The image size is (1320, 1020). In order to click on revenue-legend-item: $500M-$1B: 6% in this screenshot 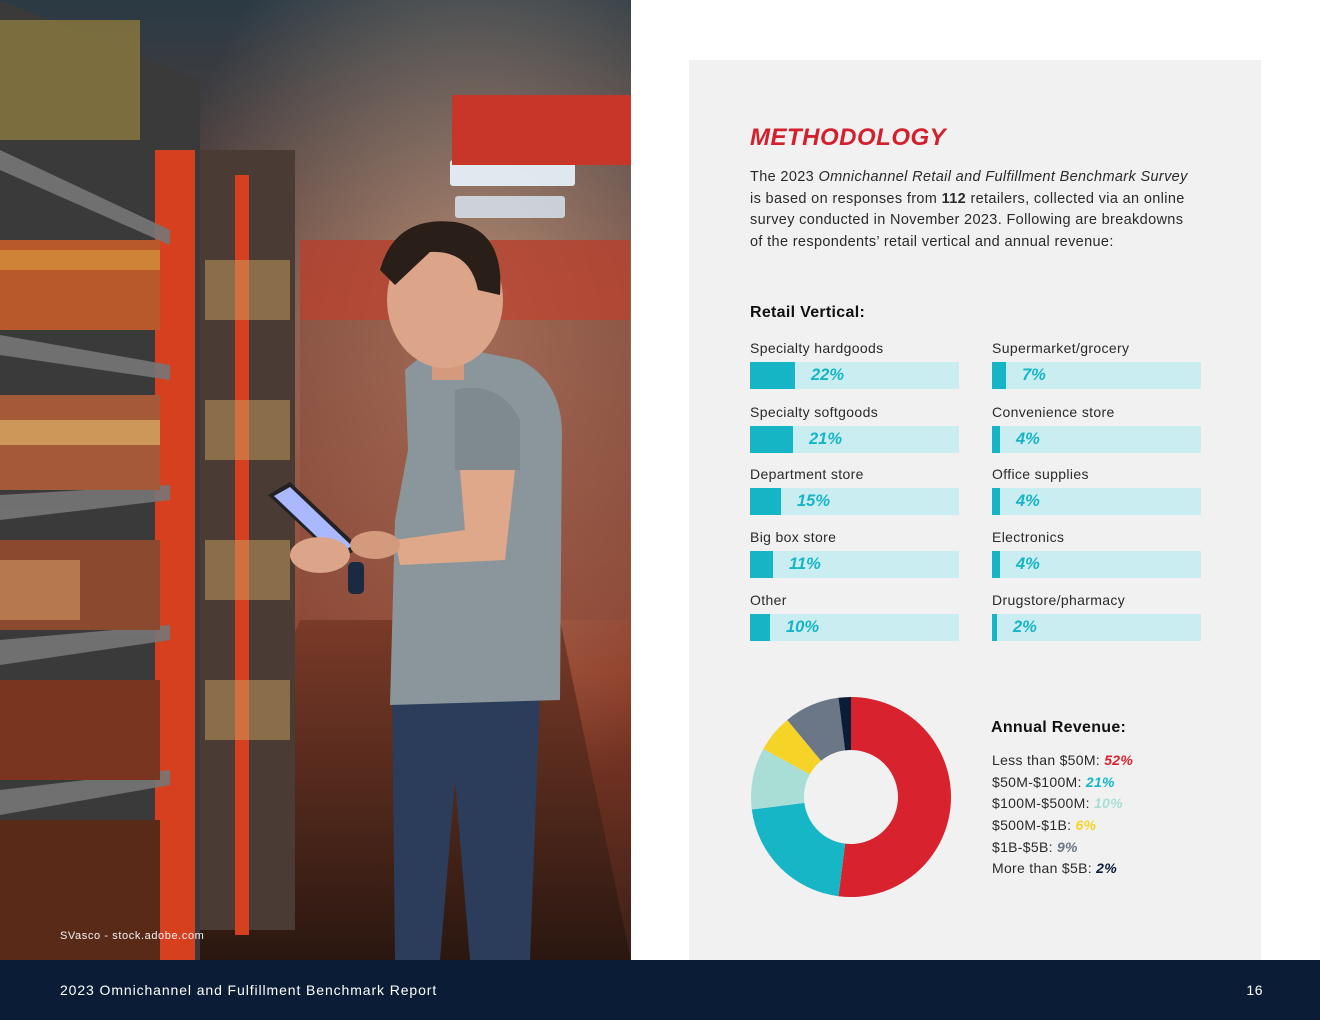, I will do `click(1062, 826)`.